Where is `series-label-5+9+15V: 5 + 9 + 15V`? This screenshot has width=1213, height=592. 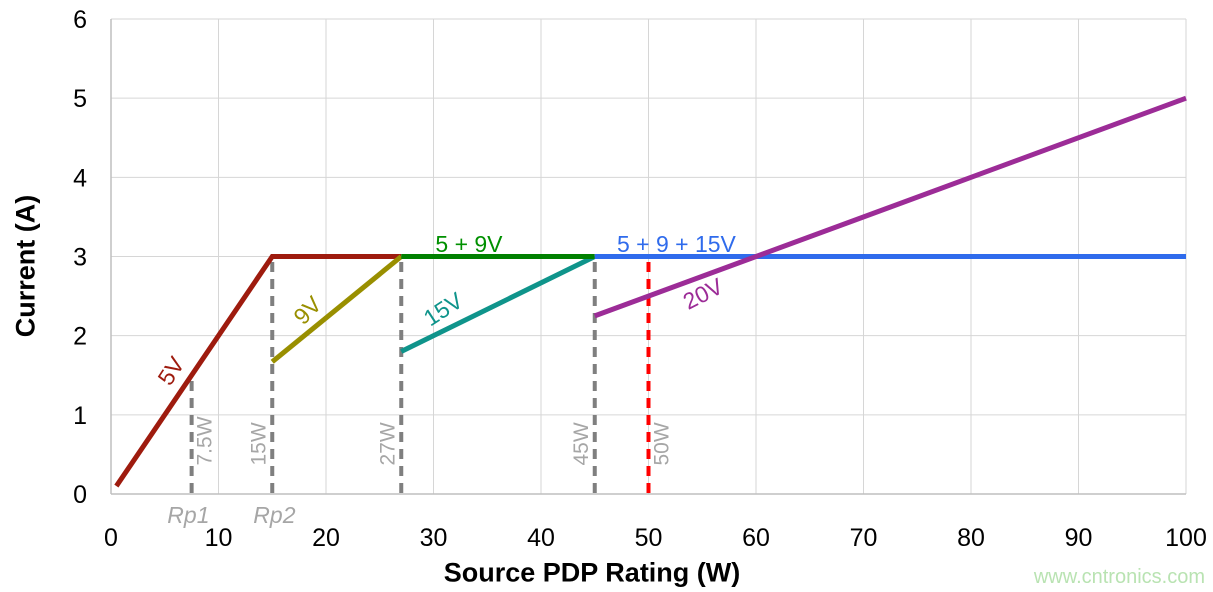 series-label-5+9+15V: 5 + 9 + 15V is located at coordinates (677, 244).